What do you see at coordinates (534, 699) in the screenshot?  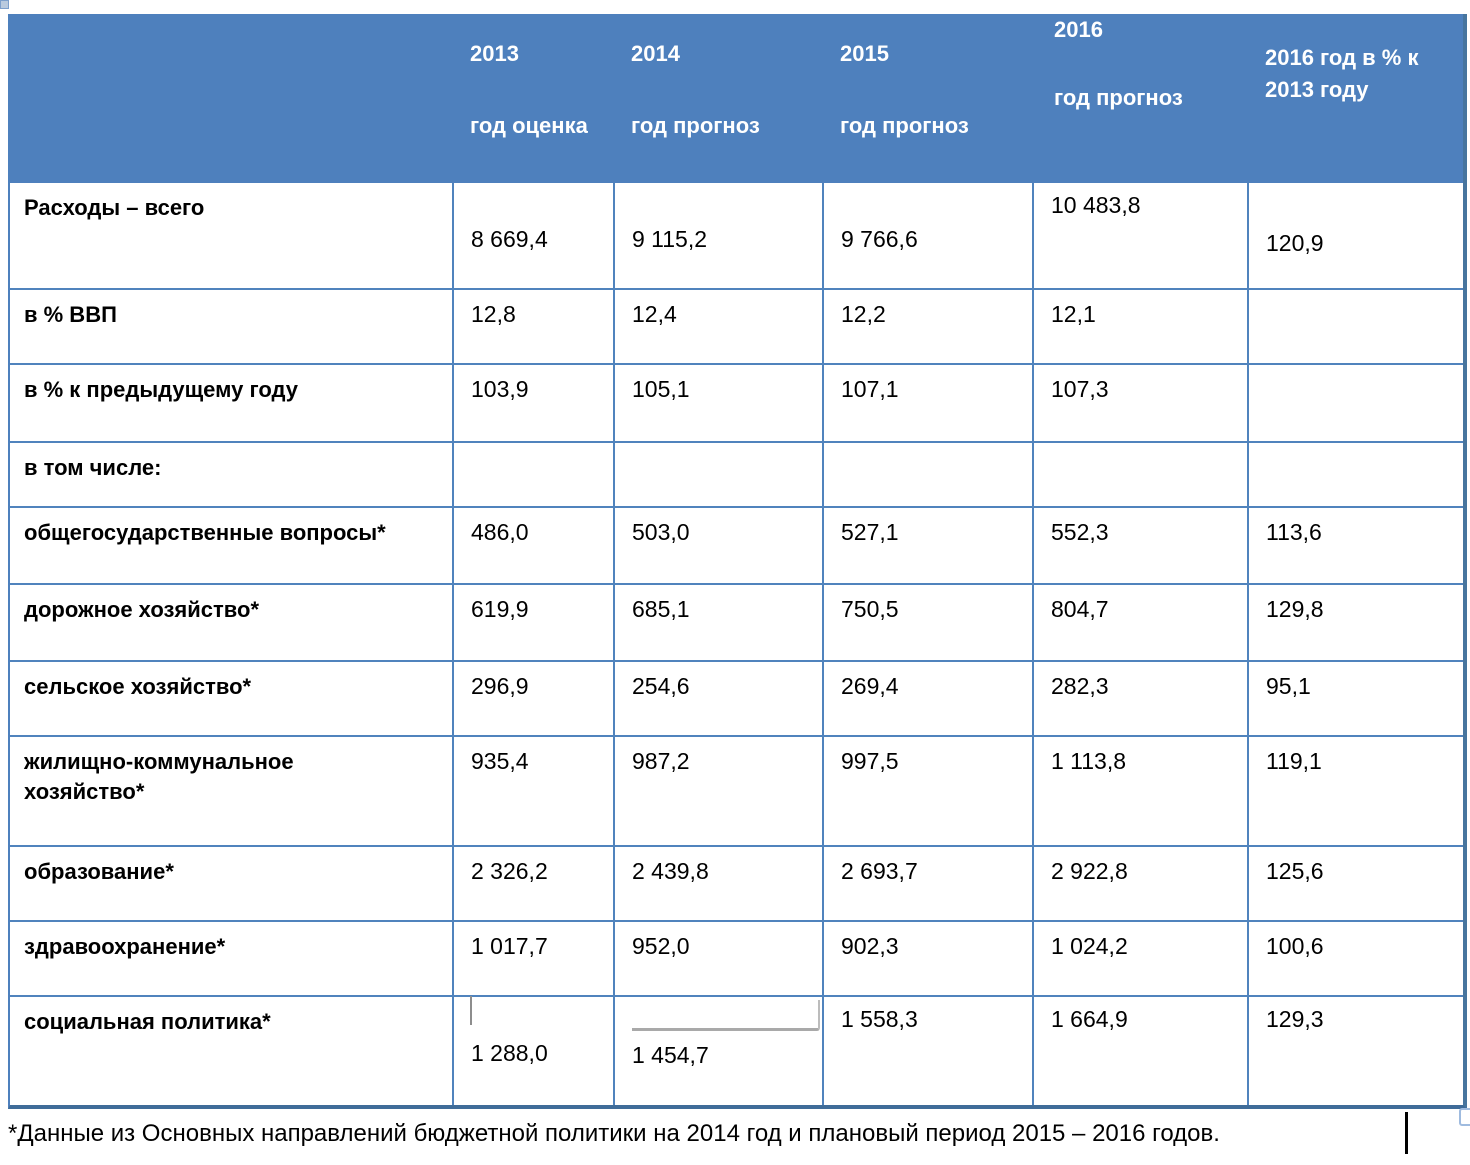 I see `value-2013: 296,9` at bounding box center [534, 699].